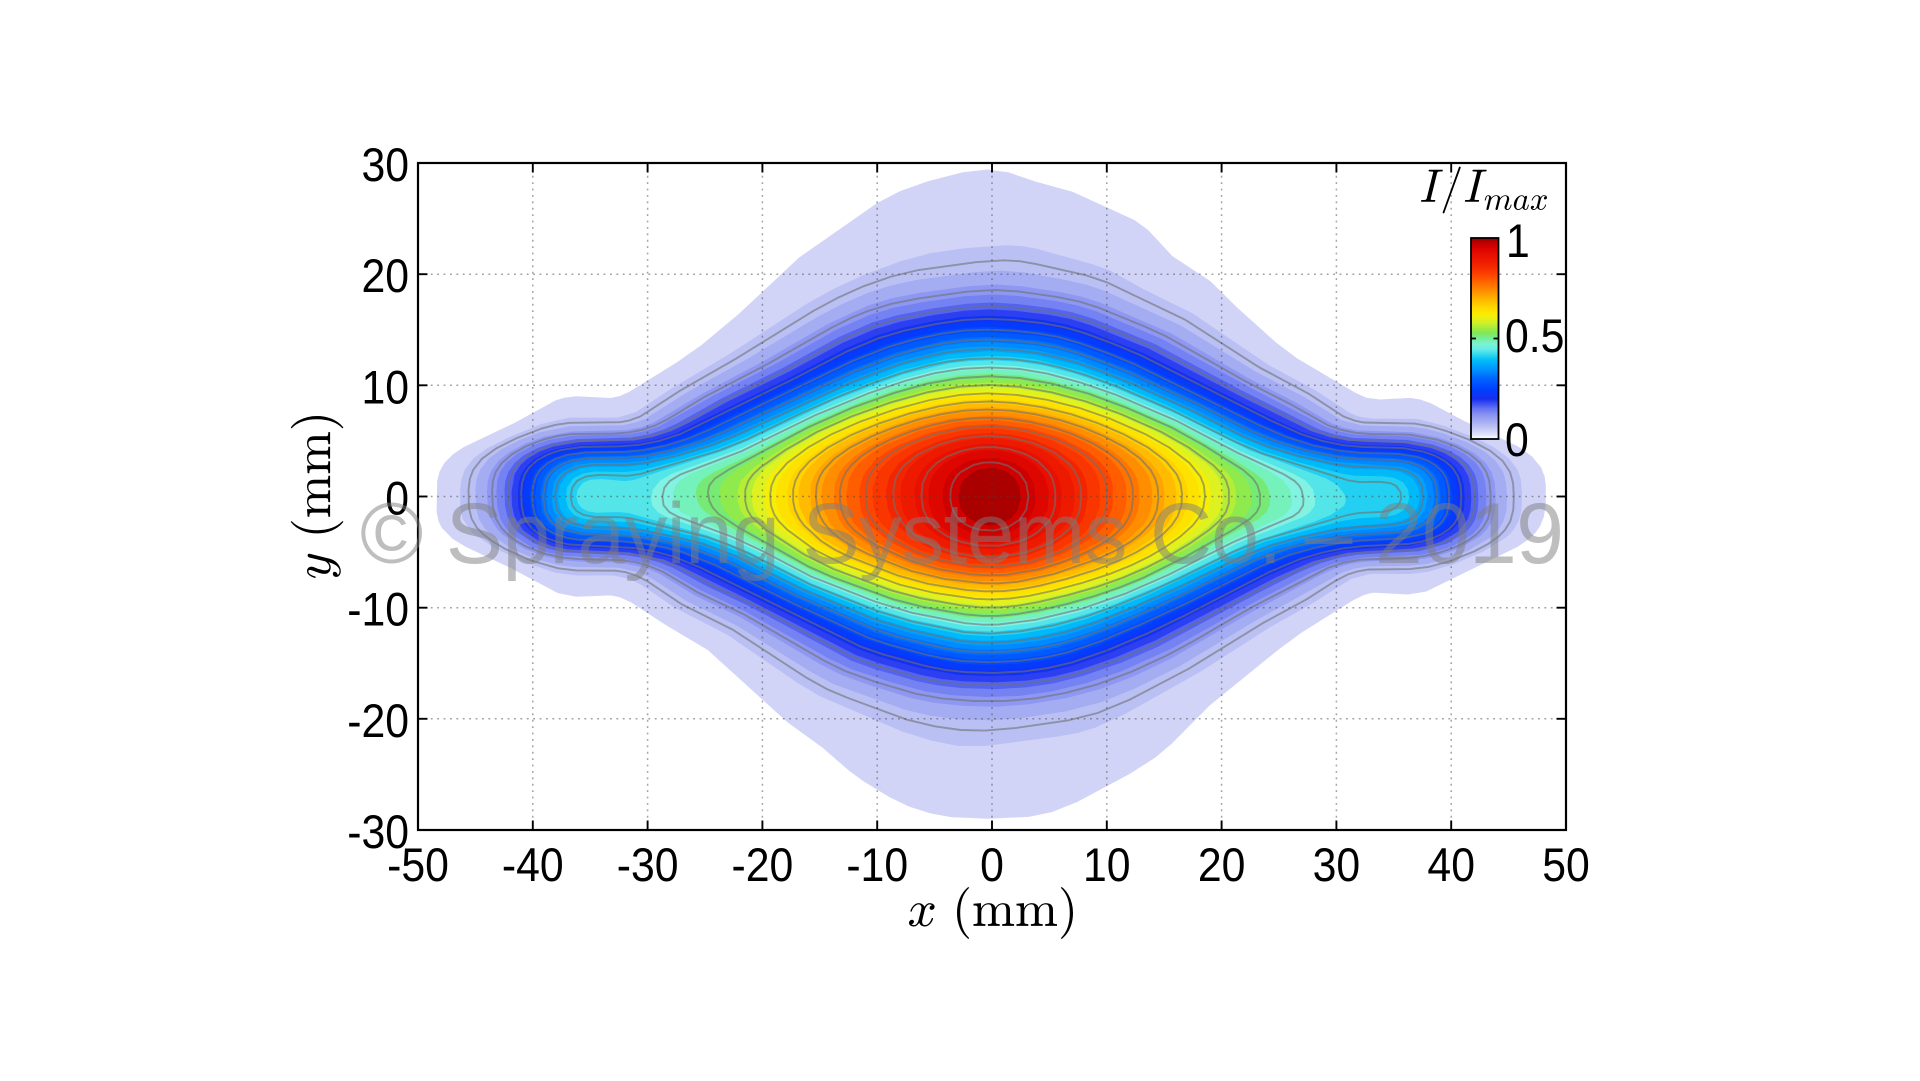  What do you see at coordinates (1451, 865) in the screenshot?
I see `svg-text: 40` at bounding box center [1451, 865].